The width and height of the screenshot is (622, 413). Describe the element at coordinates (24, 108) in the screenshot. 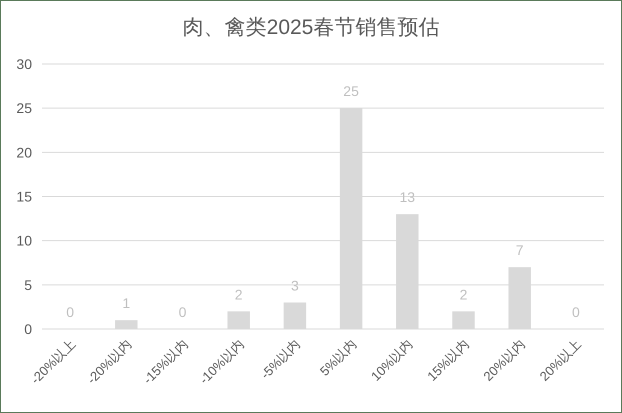

I see `y-tick-label: 25` at that location.